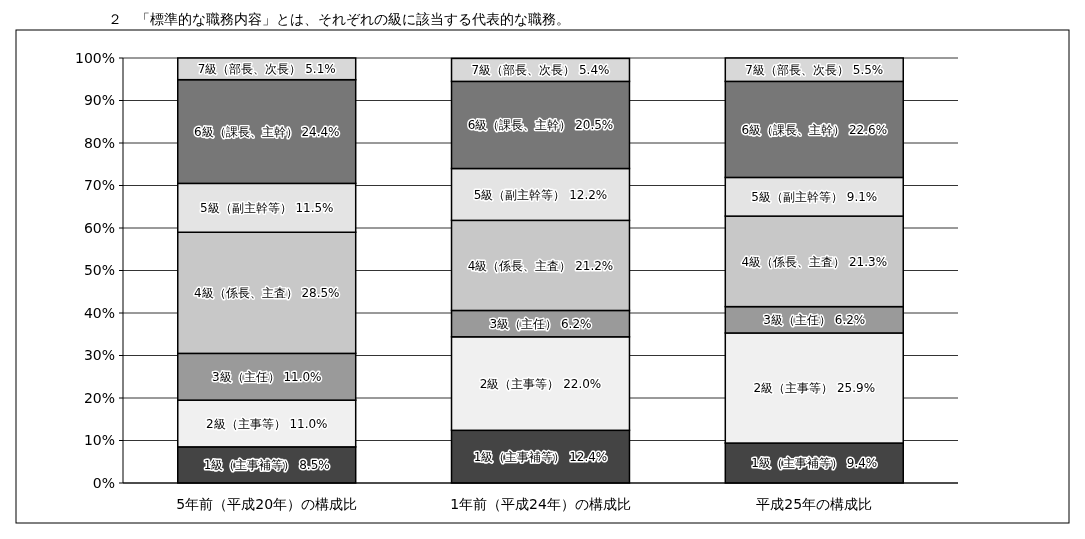  What do you see at coordinates (99, 312) in the screenshot?
I see `y-tick-label: 40%` at bounding box center [99, 312].